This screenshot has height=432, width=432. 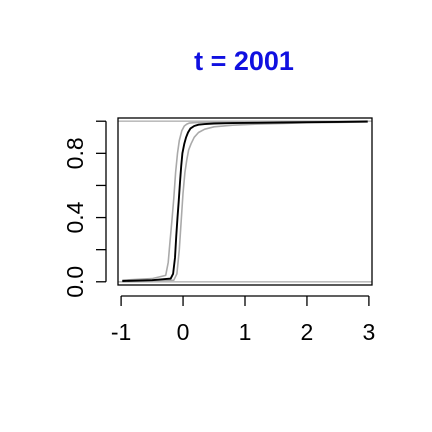 I want to click on x-tick-label: 3, so click(x=369, y=332).